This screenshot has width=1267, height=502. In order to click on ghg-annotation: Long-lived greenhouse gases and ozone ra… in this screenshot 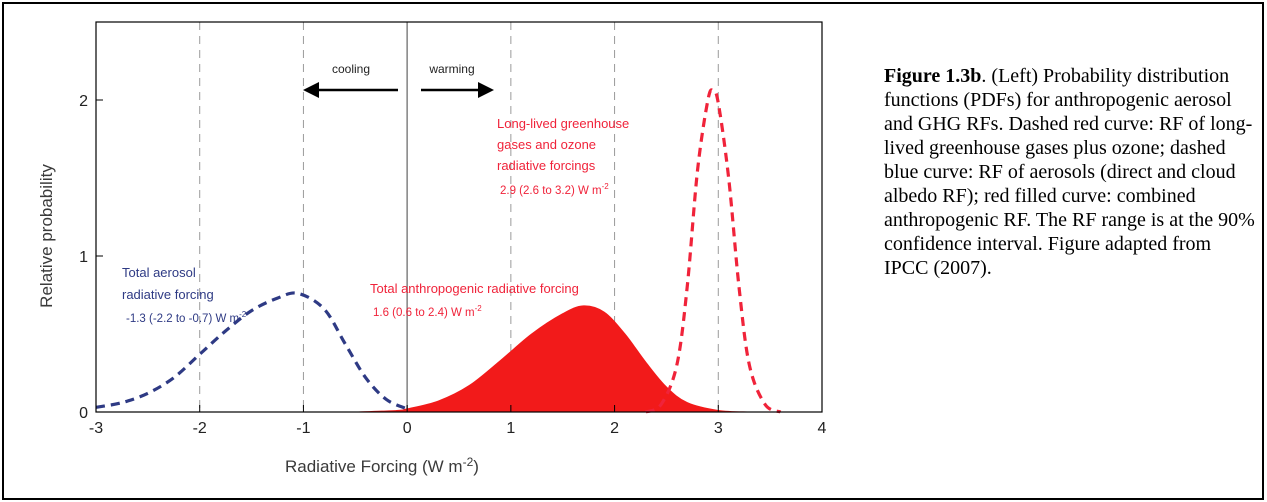, I will do `click(563, 156)`.